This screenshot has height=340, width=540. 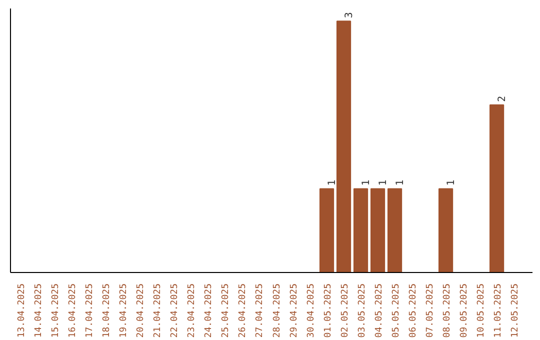 I want to click on x-tick-label: 20.04.2025, so click(x=141, y=310).